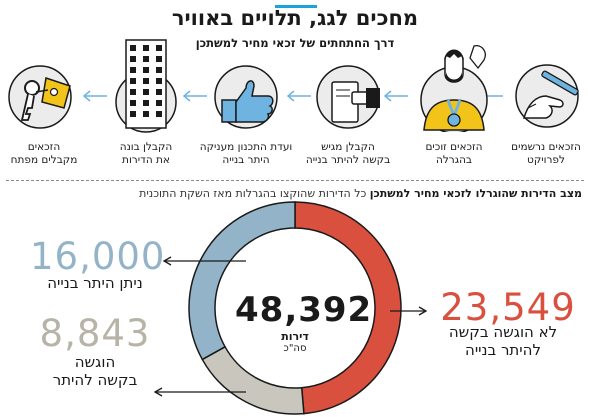  I want to click on arrowhead-request-submitted, so click(158, 392).